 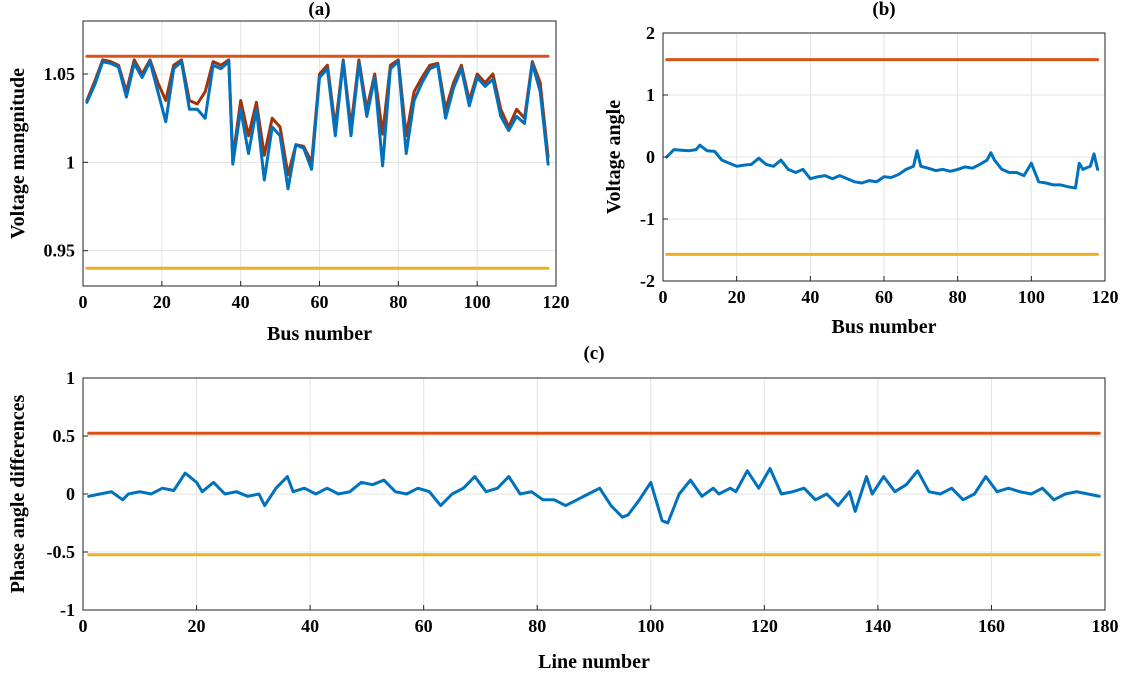 I want to click on chart-title: (c), so click(x=593, y=353).